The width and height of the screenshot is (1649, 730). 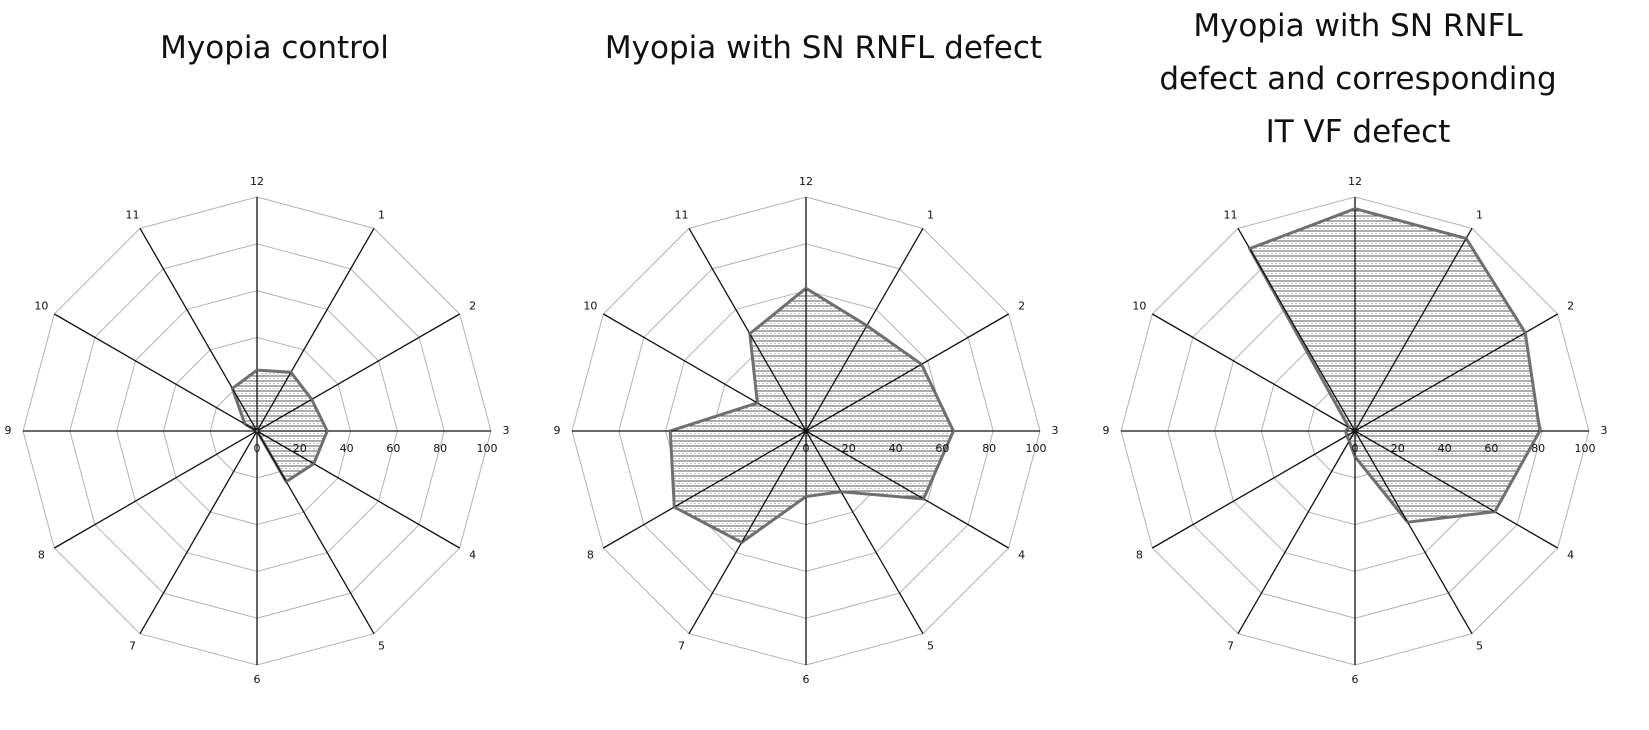 I want to click on radial-tick-label: 40, so click(x=896, y=448).